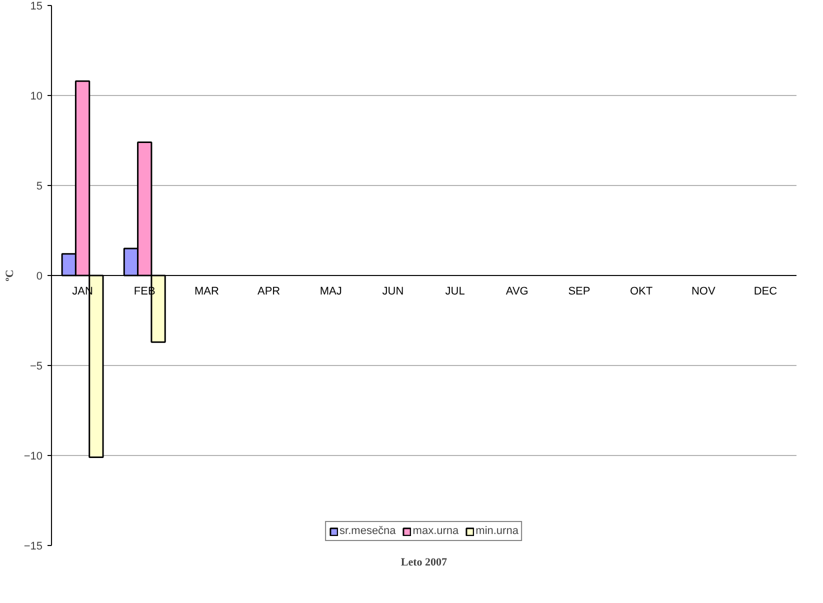 The height and width of the screenshot is (603, 823). What do you see at coordinates (39, 186) in the screenshot?
I see `y-tick-label: 5` at bounding box center [39, 186].